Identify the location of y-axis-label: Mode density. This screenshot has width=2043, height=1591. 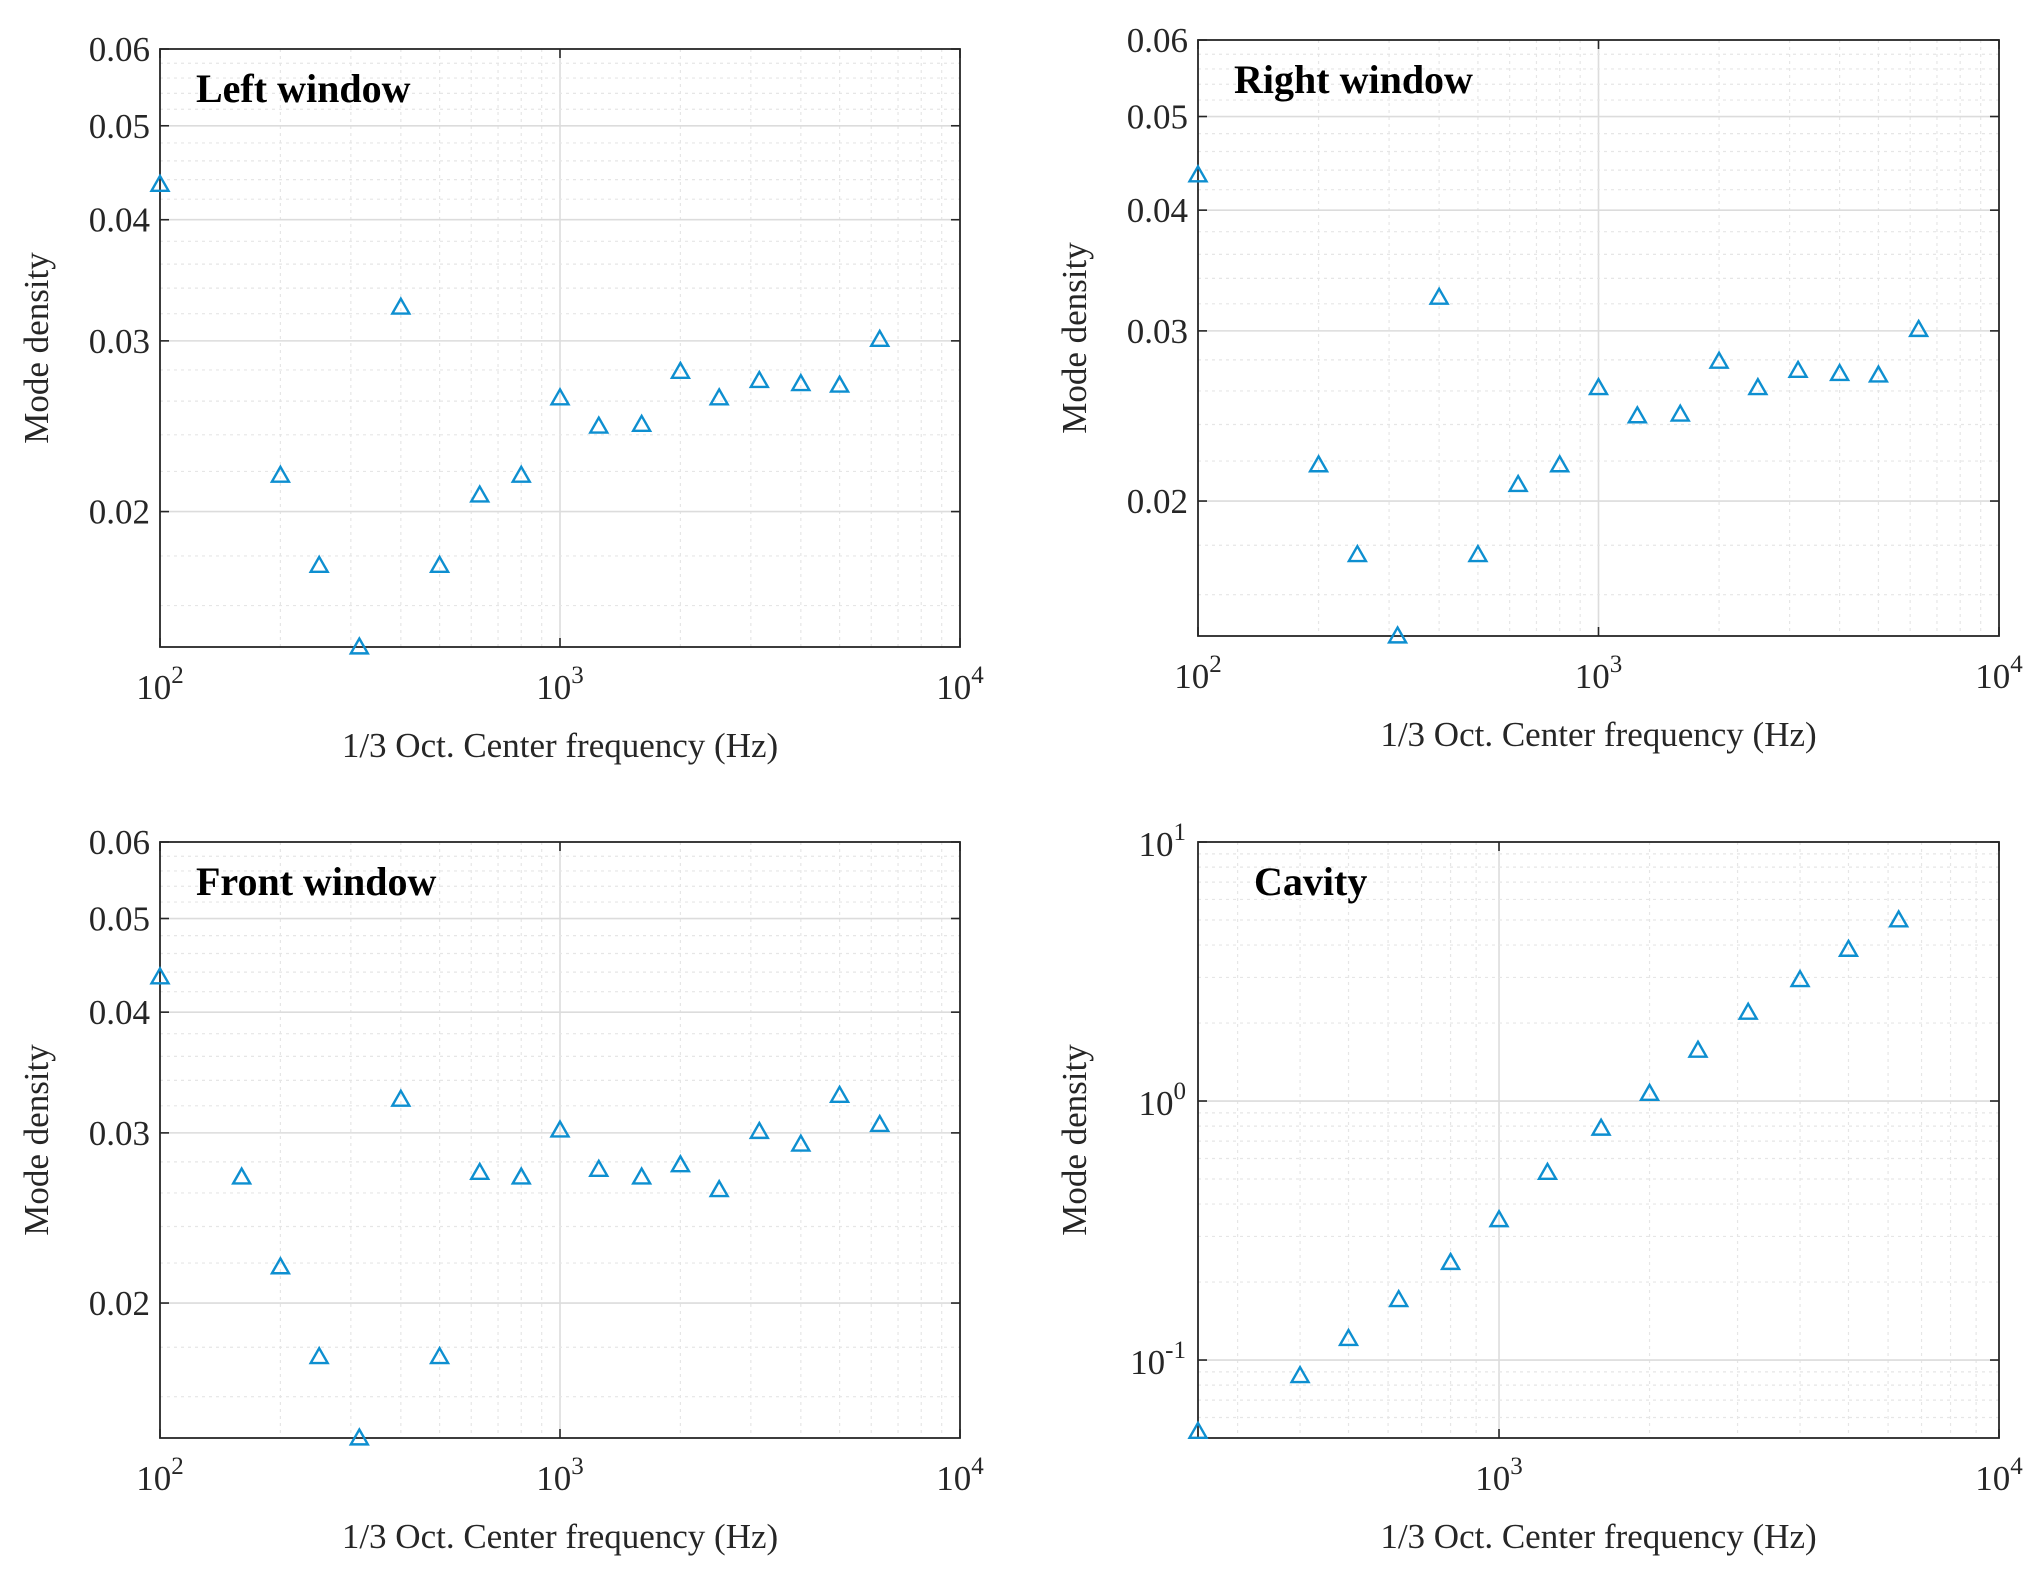
(1074, 1140).